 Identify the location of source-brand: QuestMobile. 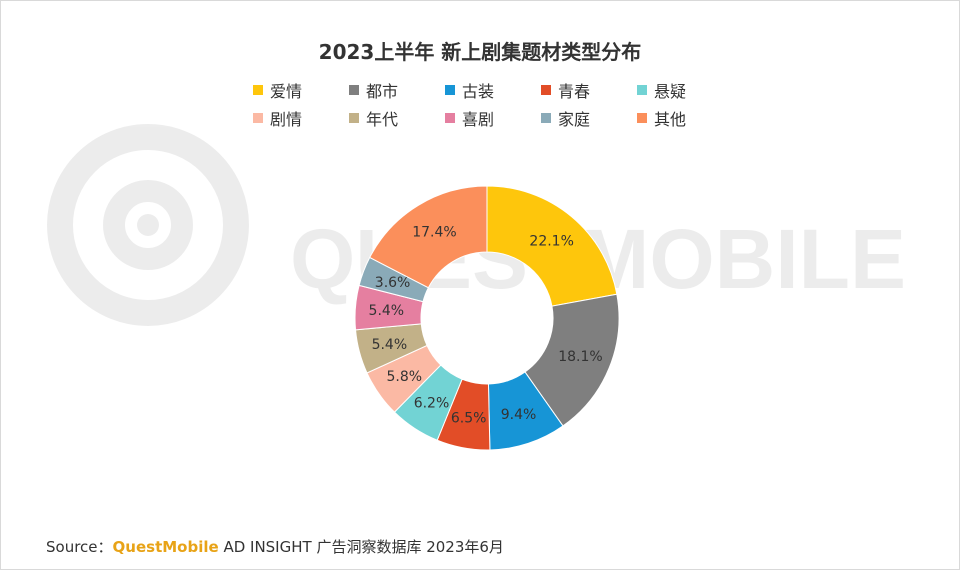
(165, 547).